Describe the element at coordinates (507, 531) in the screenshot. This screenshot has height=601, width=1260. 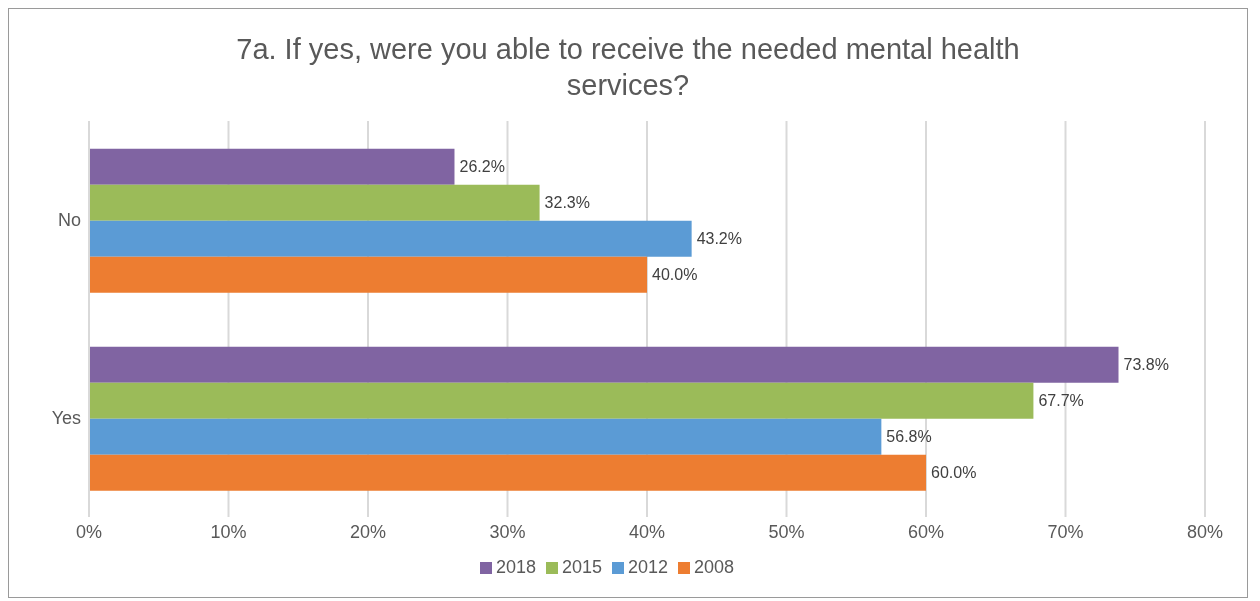
I see `x-tick-label: 30%` at that location.